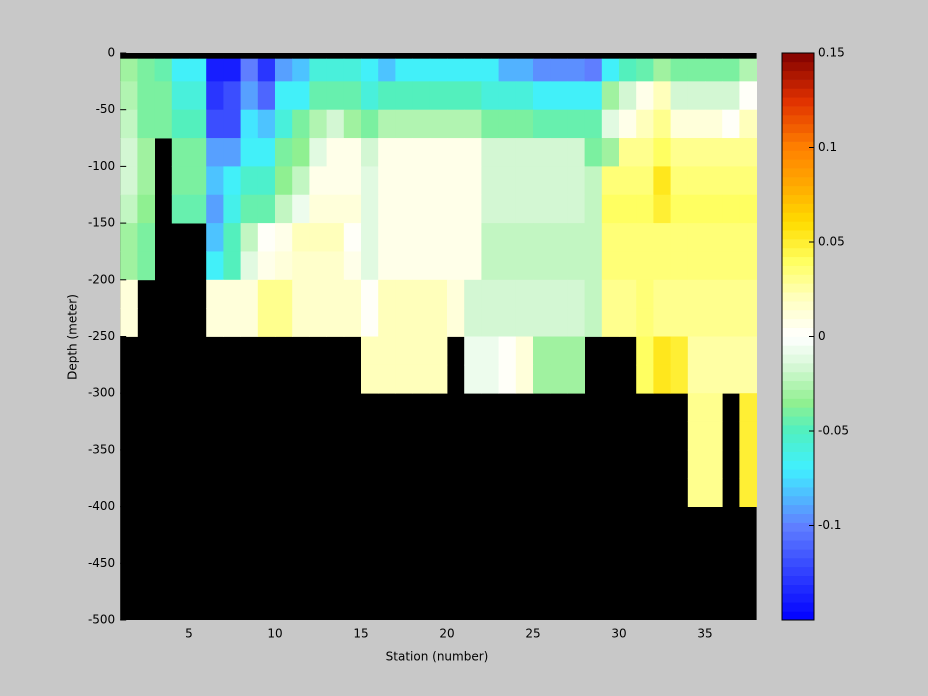 The height and width of the screenshot is (696, 928). I want to click on y-tick-label: -450, so click(101, 563).